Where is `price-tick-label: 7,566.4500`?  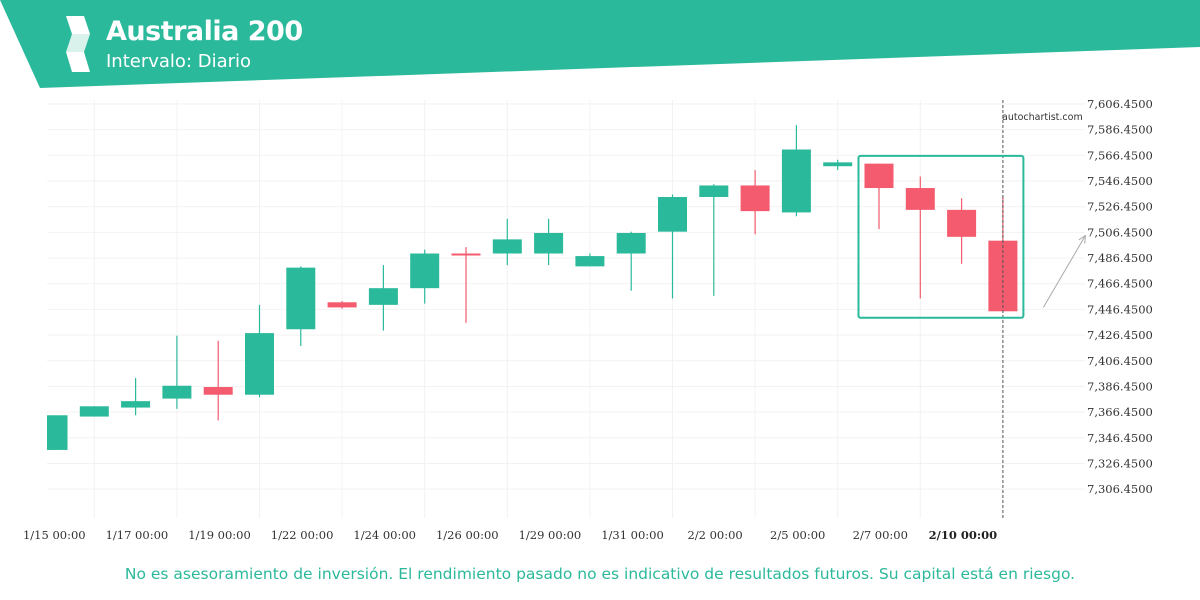 price-tick-label: 7,566.4500 is located at coordinates (1120, 155).